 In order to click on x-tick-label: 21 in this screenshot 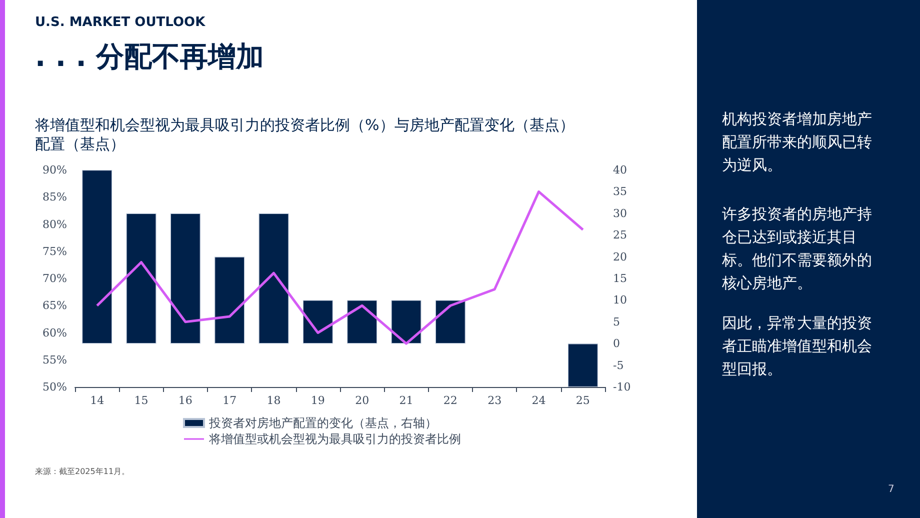, I will do `click(406, 400)`.